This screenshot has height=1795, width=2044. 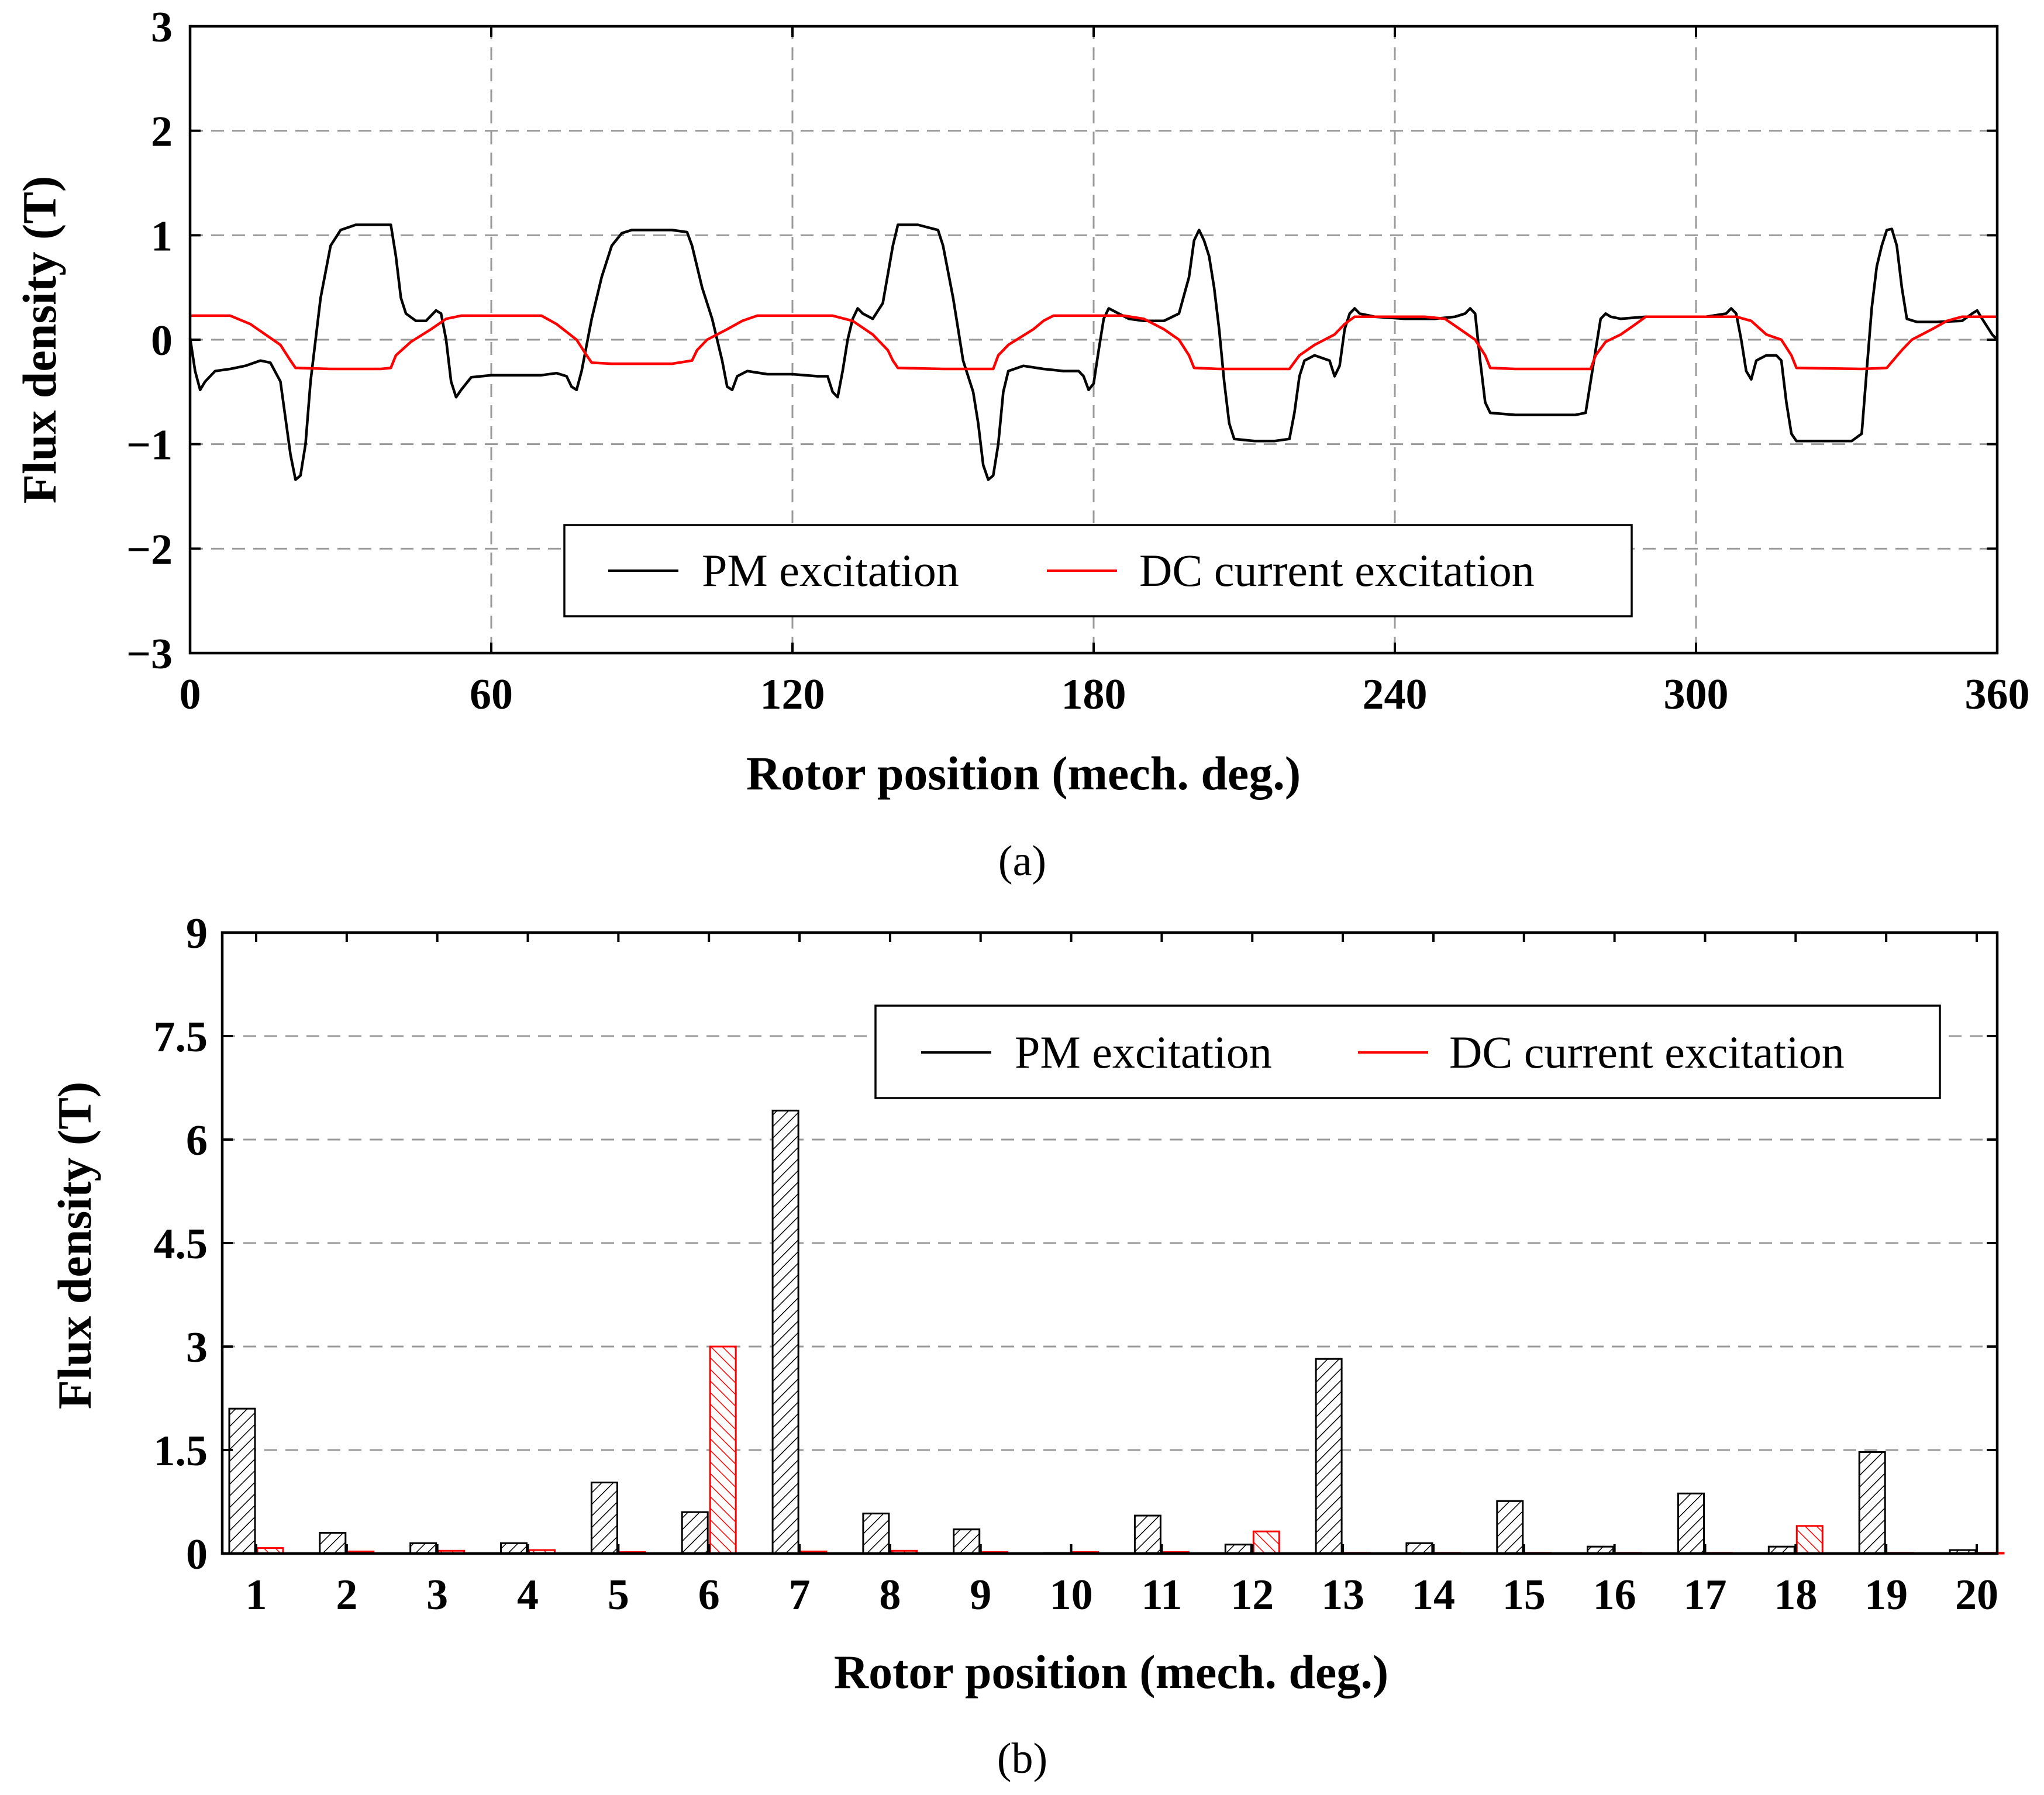 I want to click on chart-b-xtick-label: 4, so click(x=528, y=1595).